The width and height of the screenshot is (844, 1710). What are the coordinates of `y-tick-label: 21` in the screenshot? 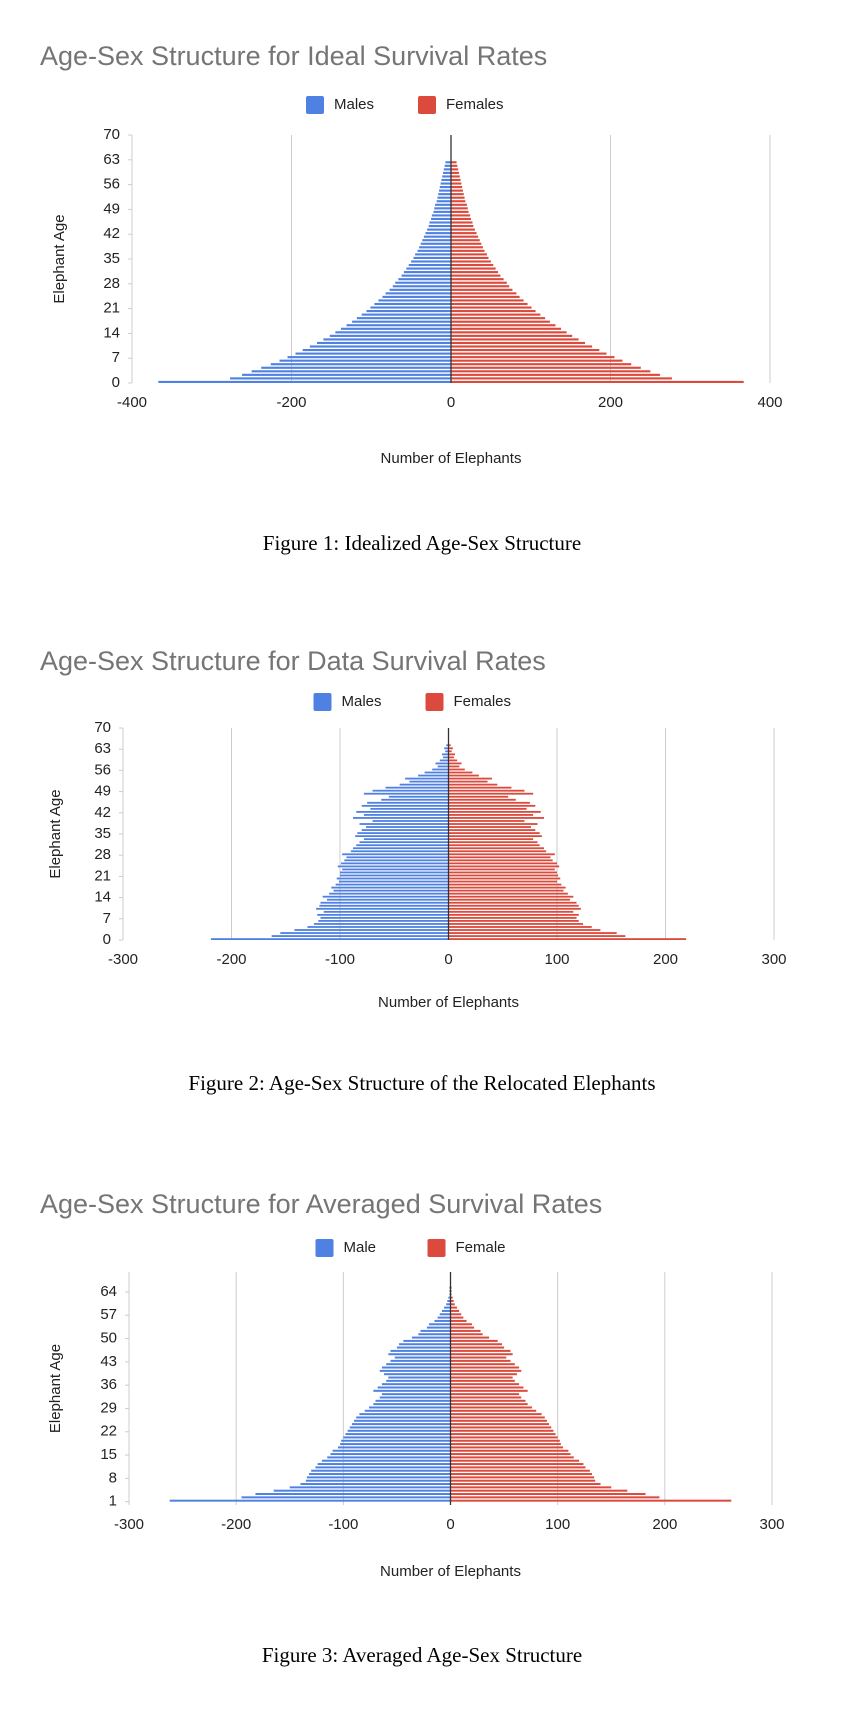 It's located at (102, 875).